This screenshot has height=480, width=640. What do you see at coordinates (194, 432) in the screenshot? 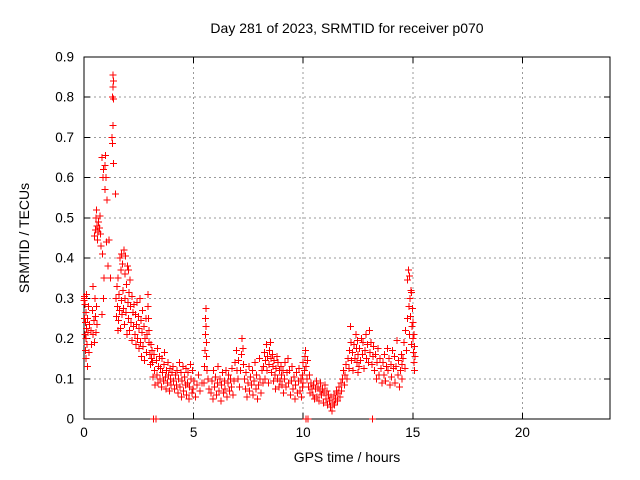
I see `x-tick-label: 5` at bounding box center [194, 432].